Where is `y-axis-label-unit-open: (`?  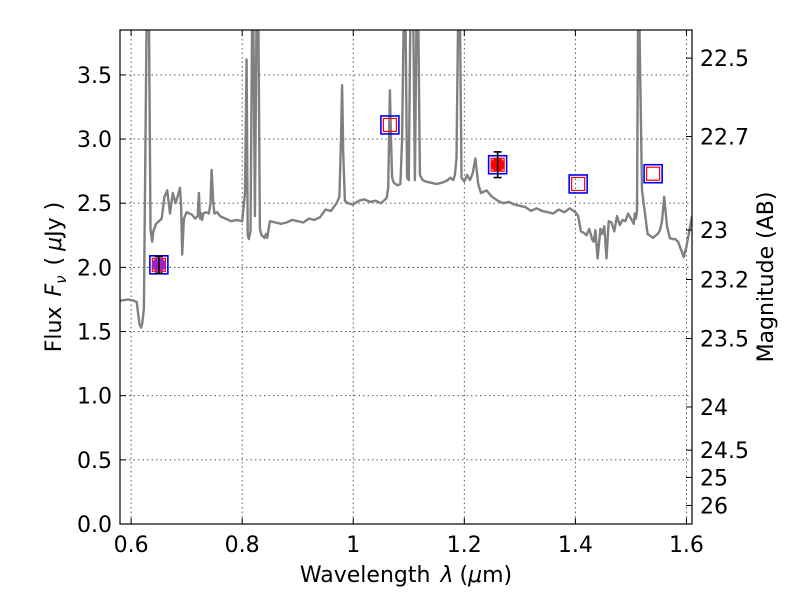
y-axis-label-unit-open: ( is located at coordinates (54, 261).